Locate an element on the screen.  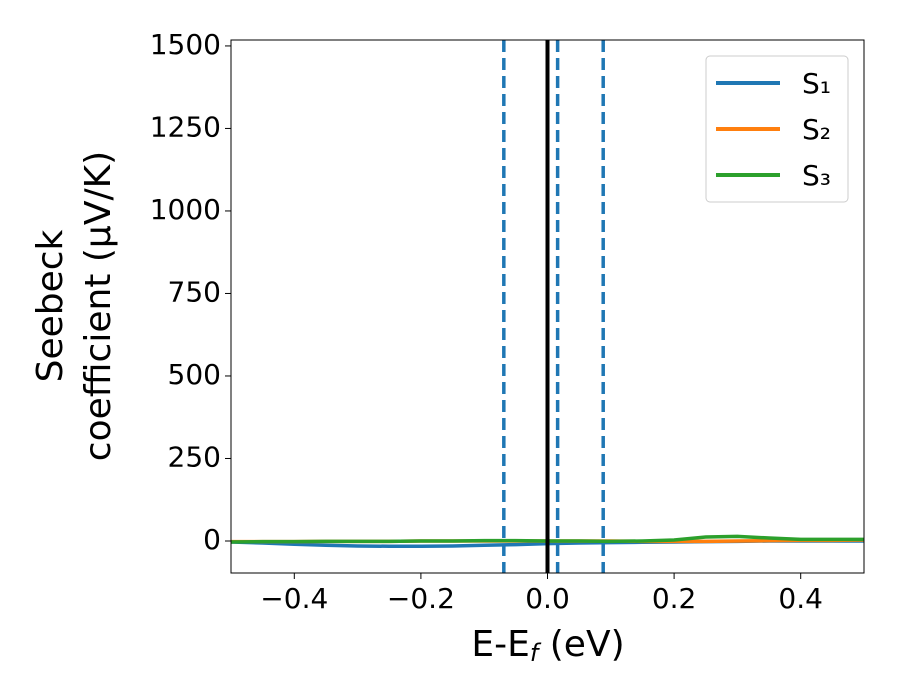
x-axis-label: E-Ef (eV) is located at coordinates (547, 645).